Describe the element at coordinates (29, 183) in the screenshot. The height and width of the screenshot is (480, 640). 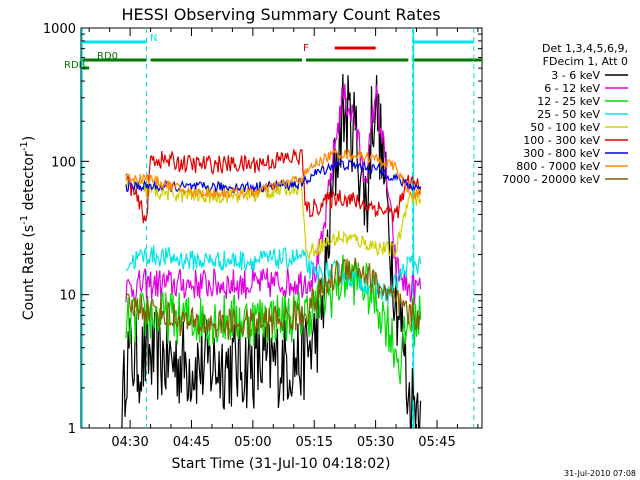
I see `y-axis-label-tail: detector` at that location.